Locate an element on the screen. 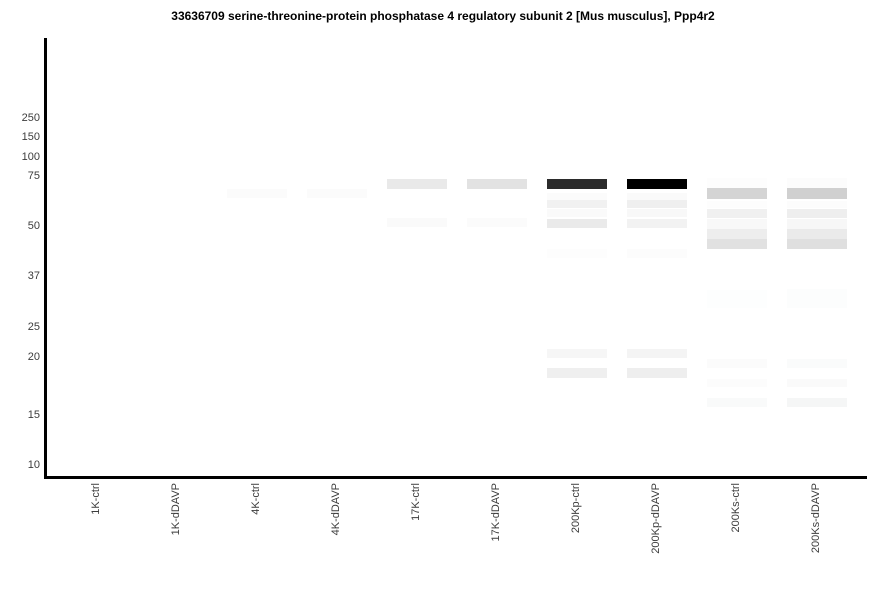 The width and height of the screenshot is (886, 595). lane-label-4K-ctrl: 4K-ctrl is located at coordinates (256, 499).